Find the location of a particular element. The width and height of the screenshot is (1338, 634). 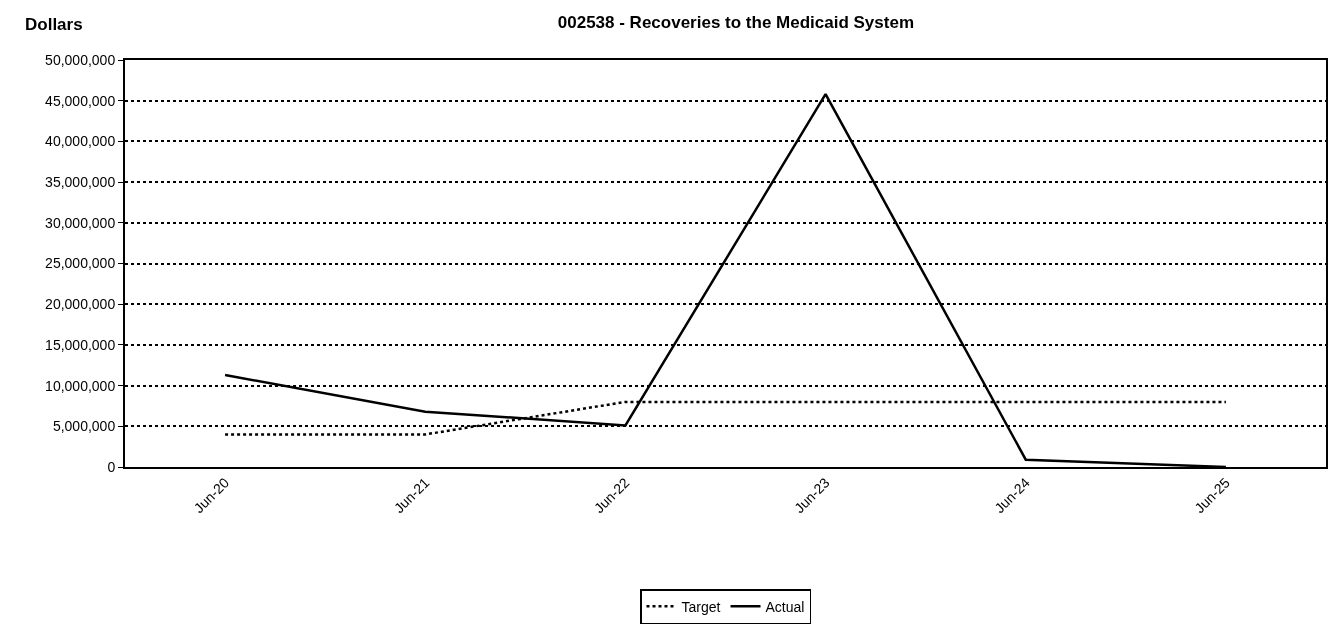

y-tick-label: 30,000,000 is located at coordinates (80, 222).